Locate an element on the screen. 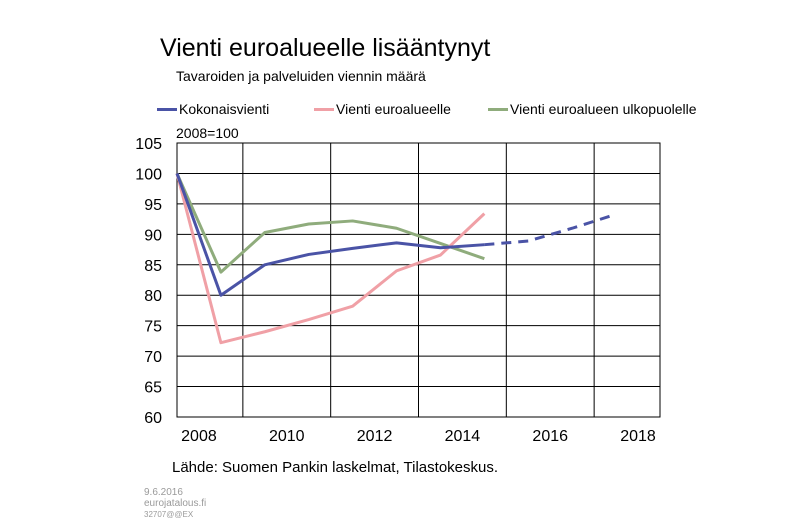  footer-date: 9.6.2016 is located at coordinates (163, 492).